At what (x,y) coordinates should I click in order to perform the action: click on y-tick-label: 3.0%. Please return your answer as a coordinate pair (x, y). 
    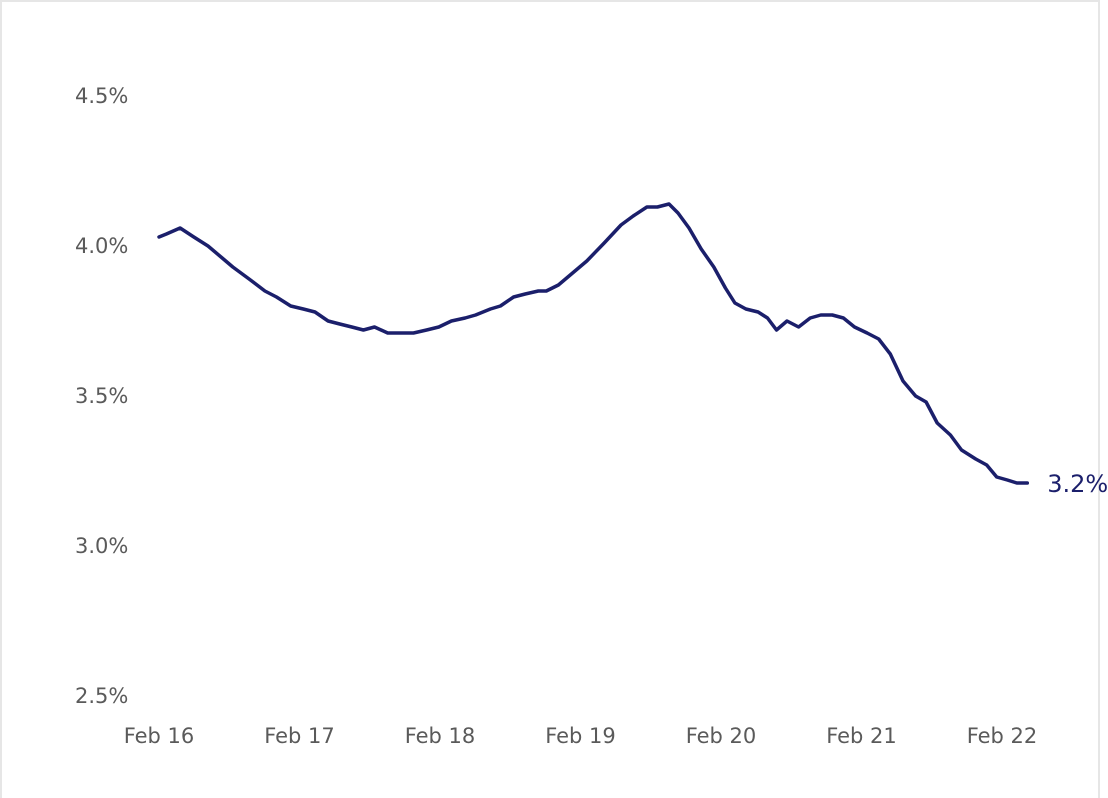
    Looking at the image, I should click on (101, 546).